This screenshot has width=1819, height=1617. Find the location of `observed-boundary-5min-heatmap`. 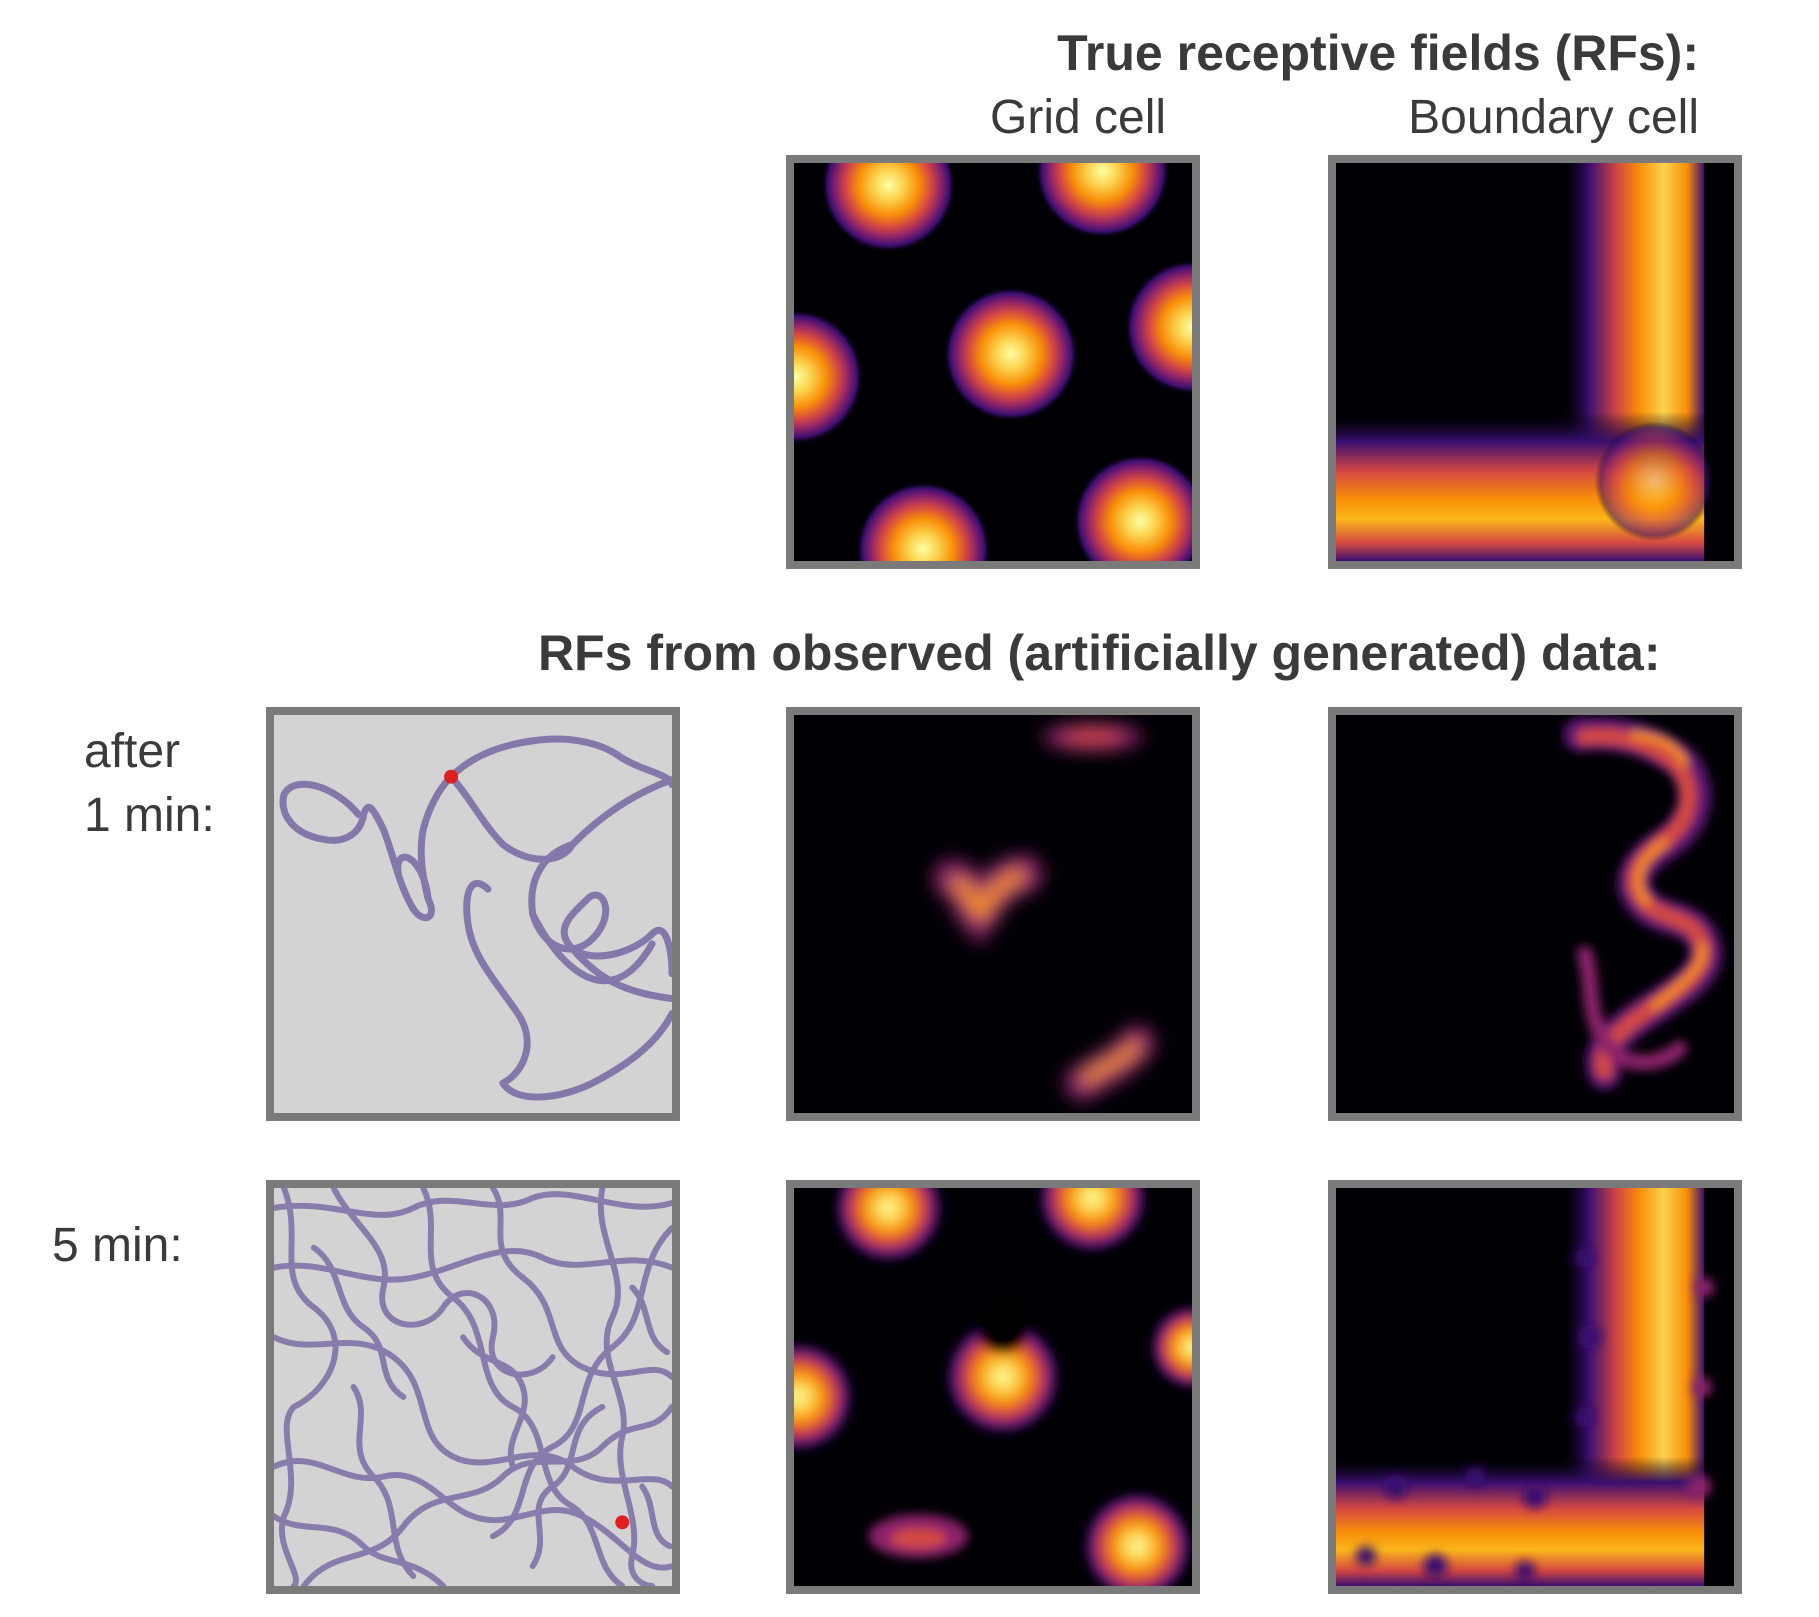

observed-boundary-5min-heatmap is located at coordinates (1535, 1387).